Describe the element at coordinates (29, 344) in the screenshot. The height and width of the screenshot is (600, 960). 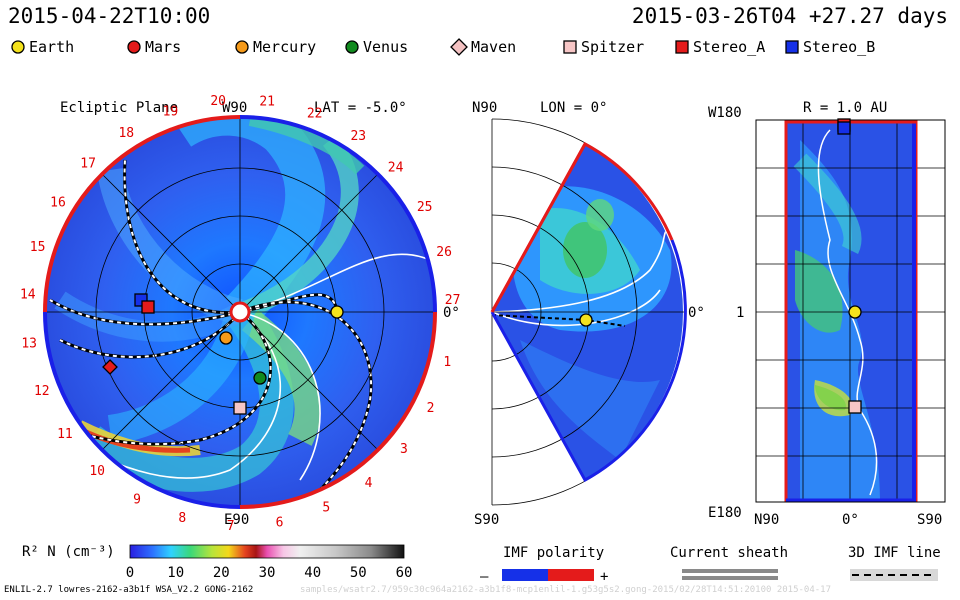
I see `day-label-13: 13` at that location.